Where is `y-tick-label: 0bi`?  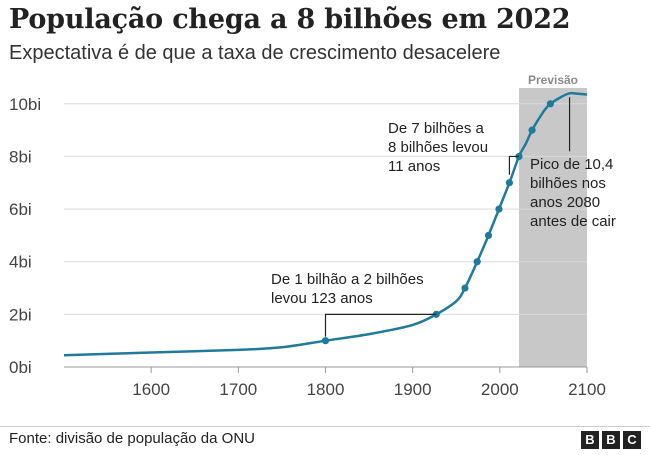
y-tick-label: 0bi is located at coordinates (20, 367).